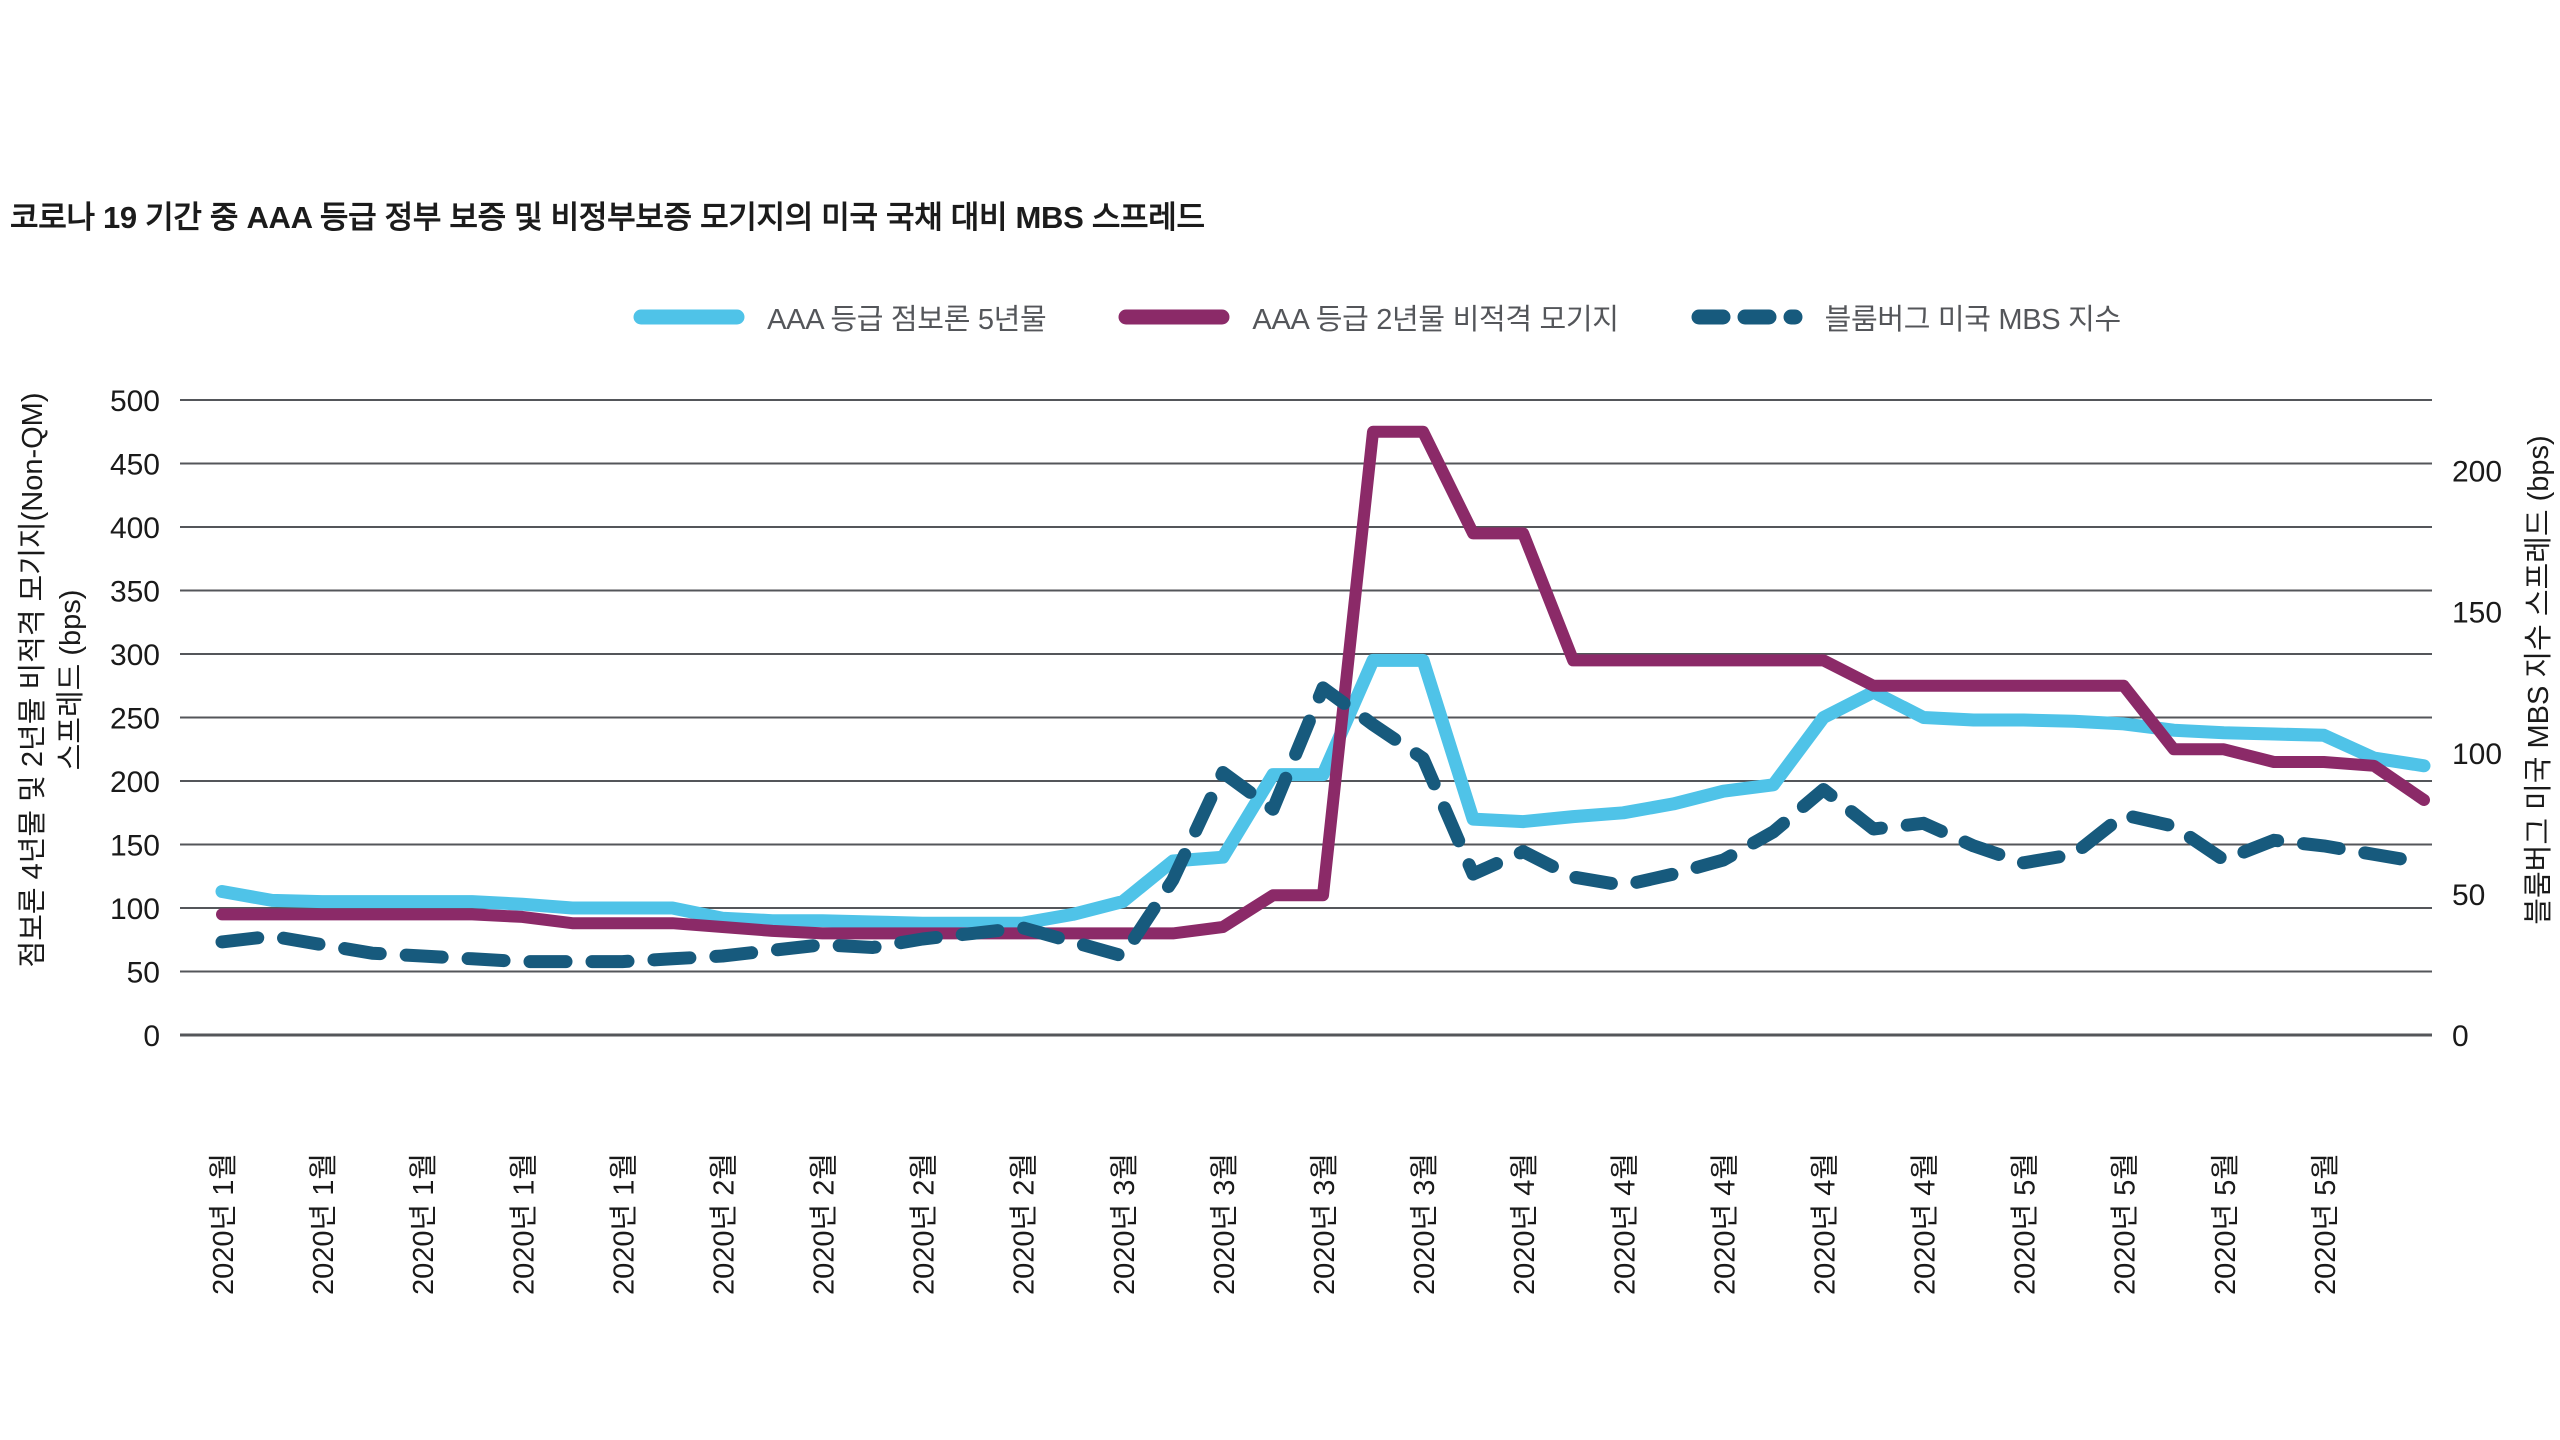  What do you see at coordinates (1124, 1224) in the screenshot?
I see `x-axis-label-10: 2020년 3월` at bounding box center [1124, 1224].